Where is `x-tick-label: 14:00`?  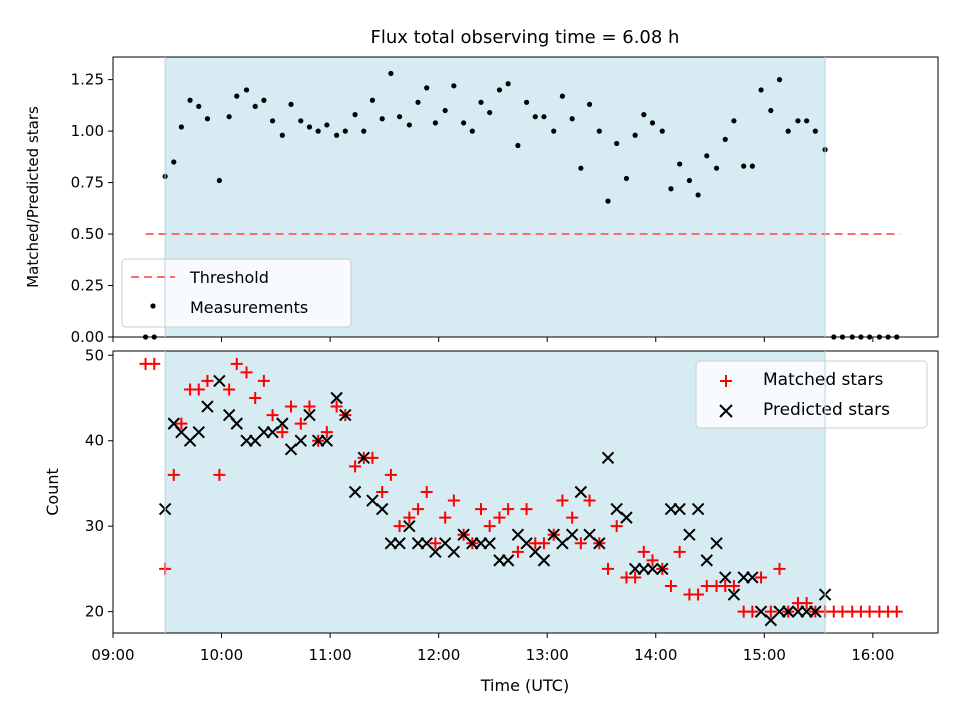
x-tick-label: 14:00 is located at coordinates (655, 655).